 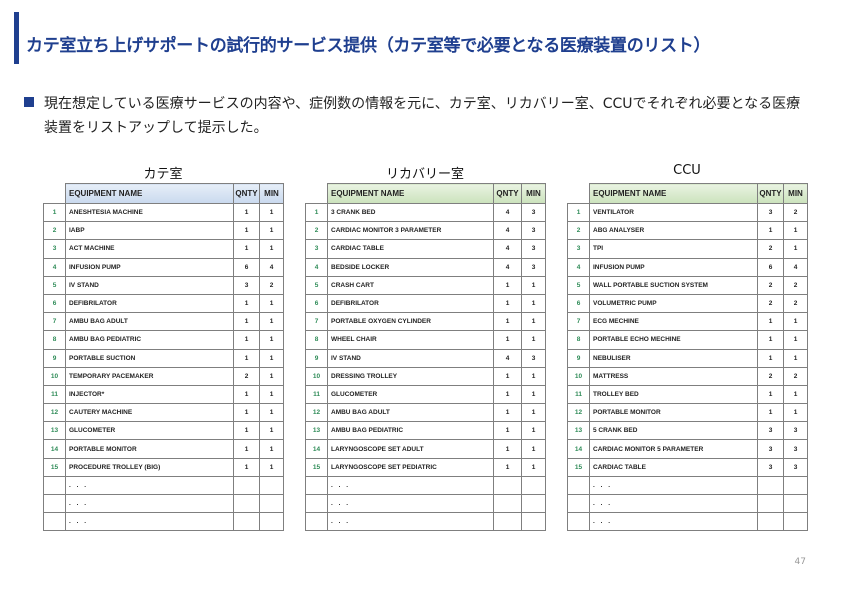 I want to click on row-number: 8, so click(x=54, y=340).